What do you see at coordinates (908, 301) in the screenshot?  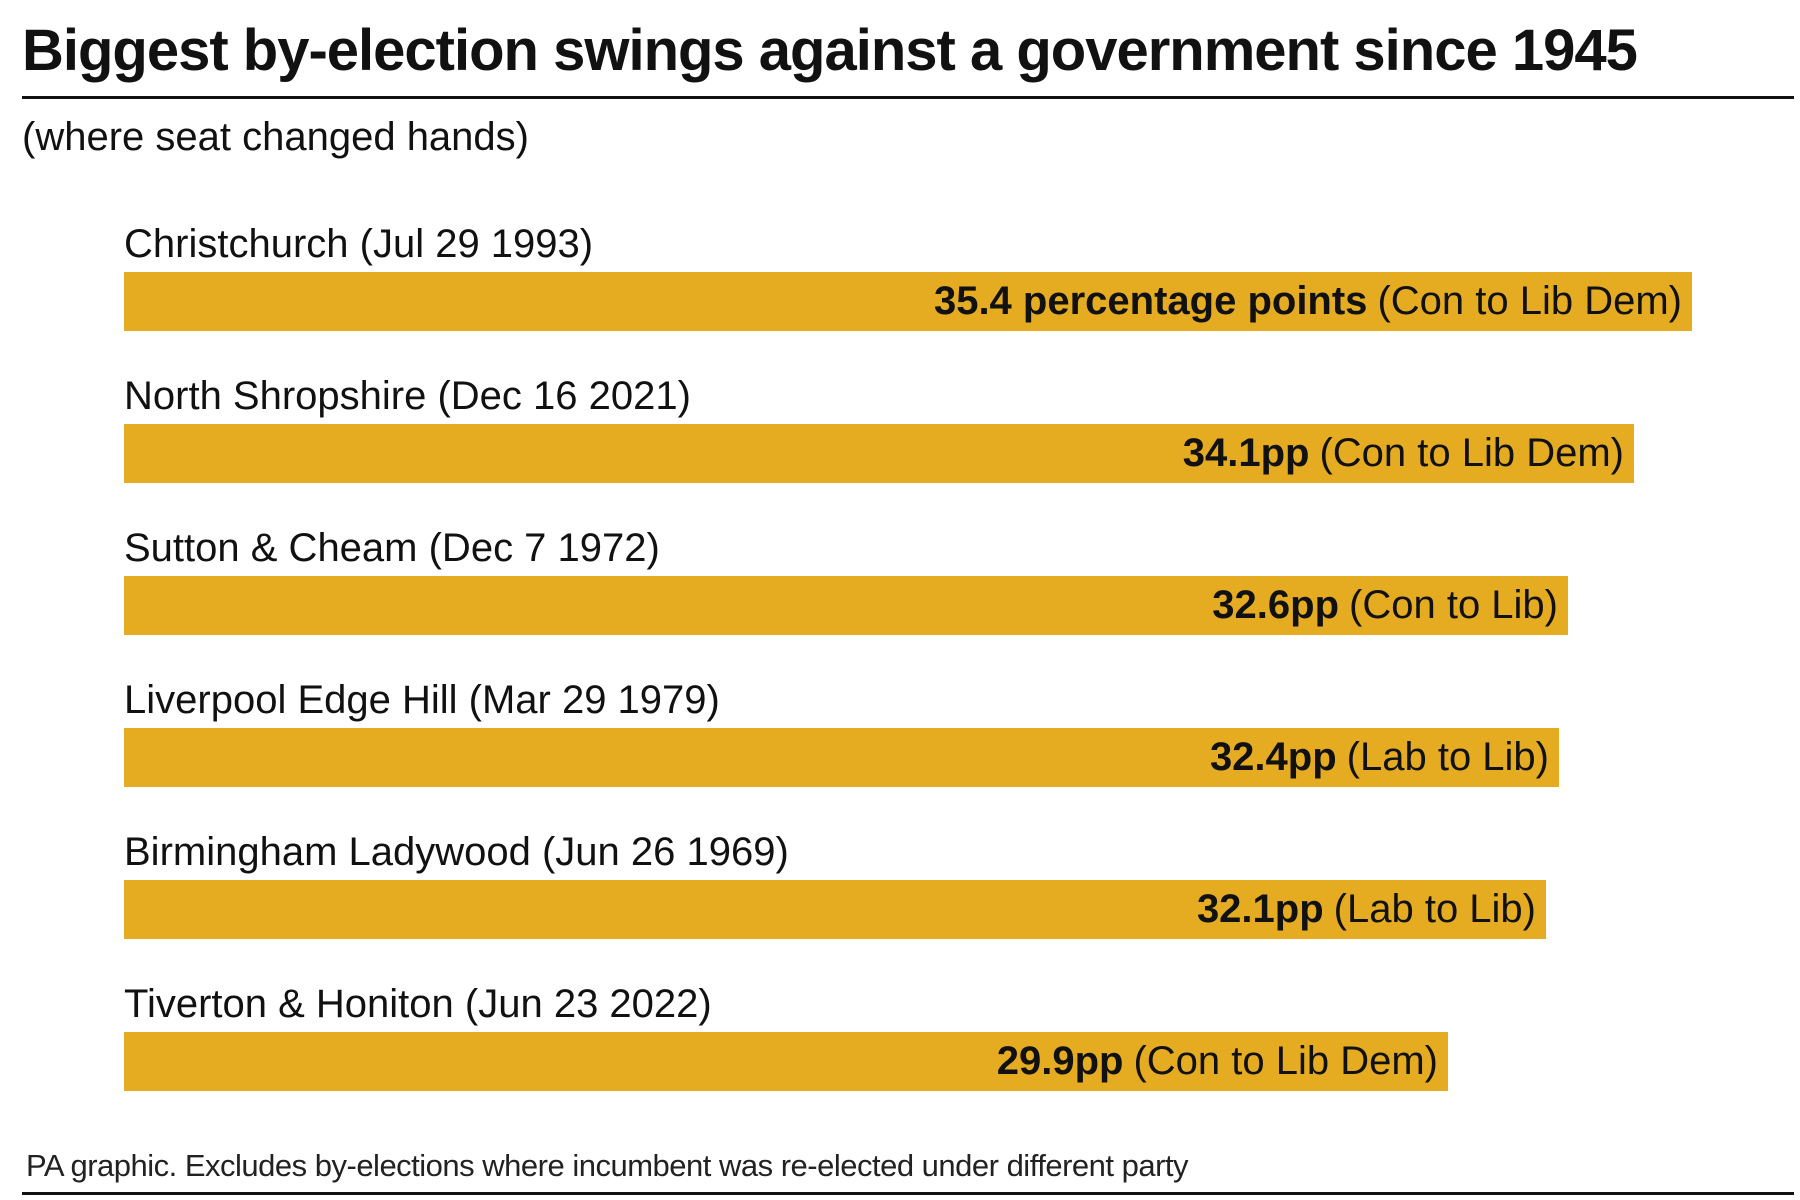 I see `bar: 35.4 percentage points (Con to Lib Dem)` at bounding box center [908, 301].